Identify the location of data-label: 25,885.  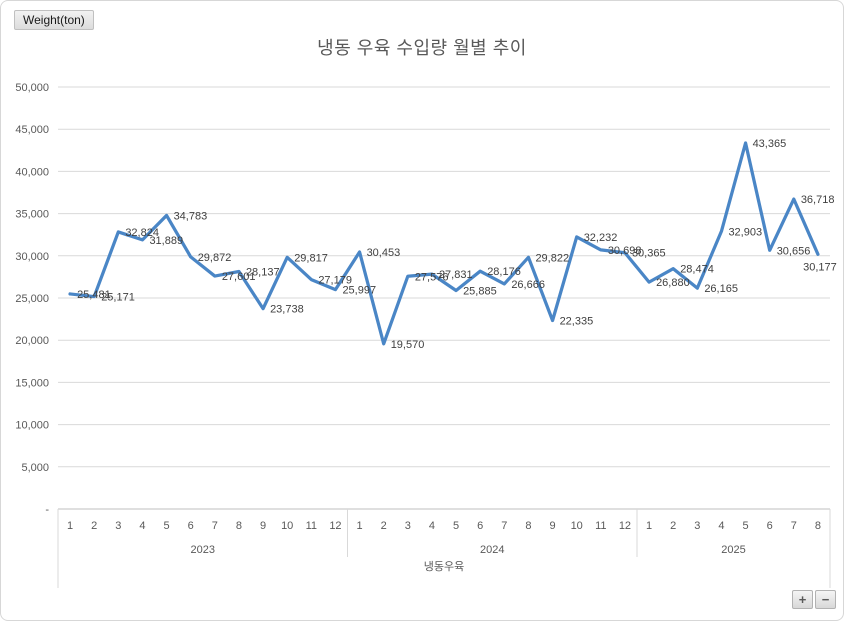
(480, 292).